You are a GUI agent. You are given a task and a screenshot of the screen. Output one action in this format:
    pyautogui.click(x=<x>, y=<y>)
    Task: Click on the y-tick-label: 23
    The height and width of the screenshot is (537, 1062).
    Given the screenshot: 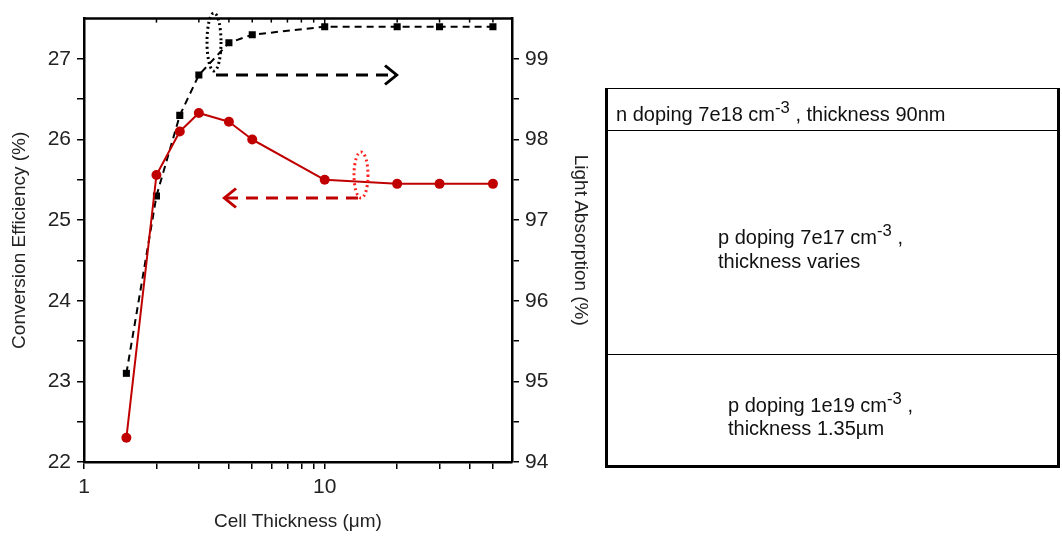 What is the action you would take?
    pyautogui.click(x=59, y=380)
    